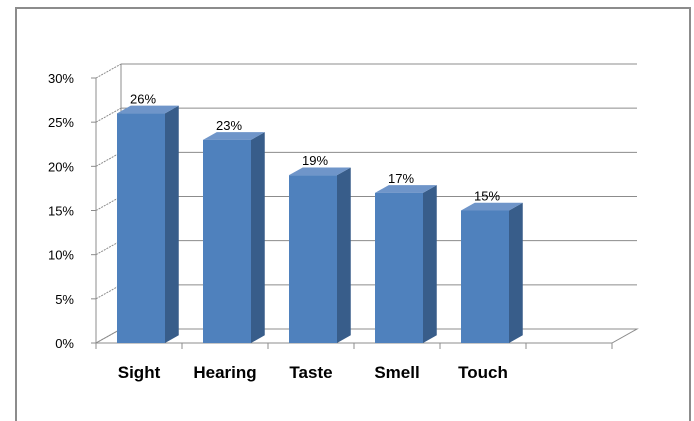 The height and width of the screenshot is (421, 694). I want to click on x-category-label: Touch, so click(483, 372).